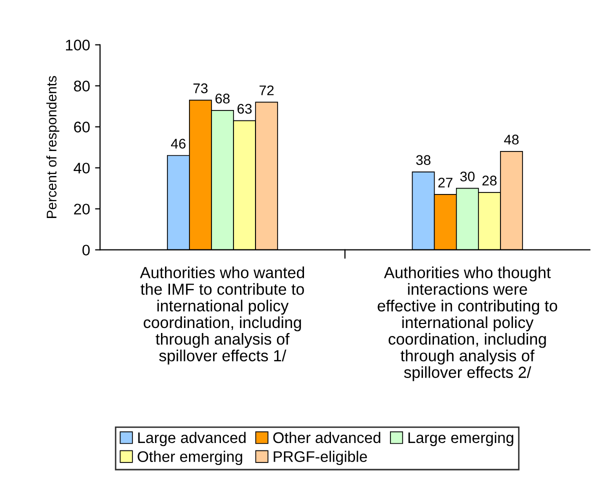  Describe the element at coordinates (53, 147) in the screenshot. I see `y-axis-title: Percent of respondents` at that location.